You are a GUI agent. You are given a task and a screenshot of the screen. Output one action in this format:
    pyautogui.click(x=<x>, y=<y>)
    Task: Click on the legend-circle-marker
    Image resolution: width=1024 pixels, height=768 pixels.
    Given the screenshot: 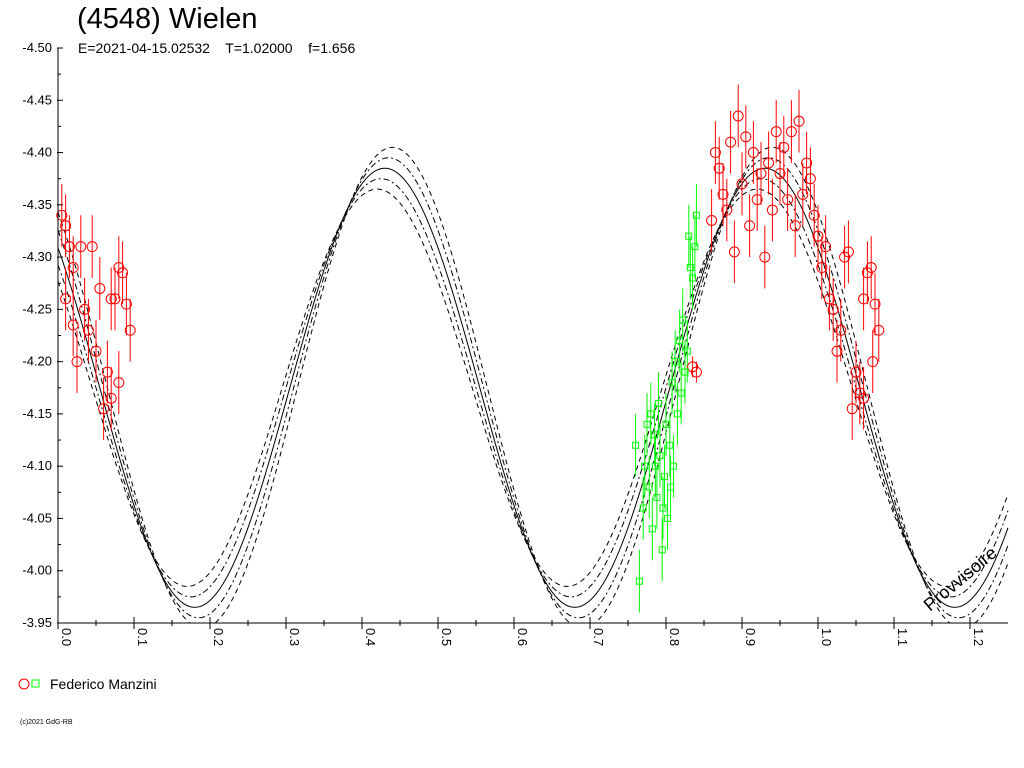 What is the action you would take?
    pyautogui.click(x=24, y=684)
    